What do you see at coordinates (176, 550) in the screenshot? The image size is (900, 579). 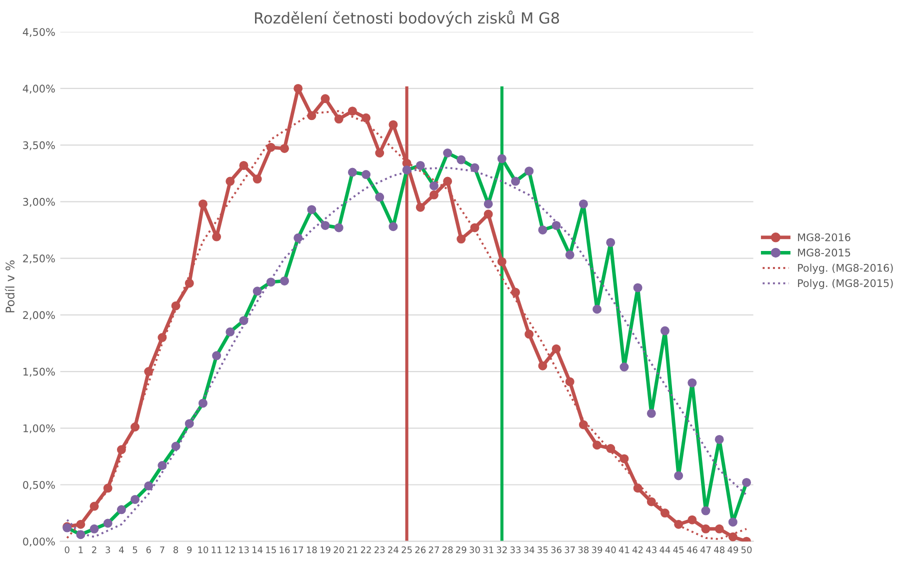 I see `x-tick-label: 8` at bounding box center [176, 550].